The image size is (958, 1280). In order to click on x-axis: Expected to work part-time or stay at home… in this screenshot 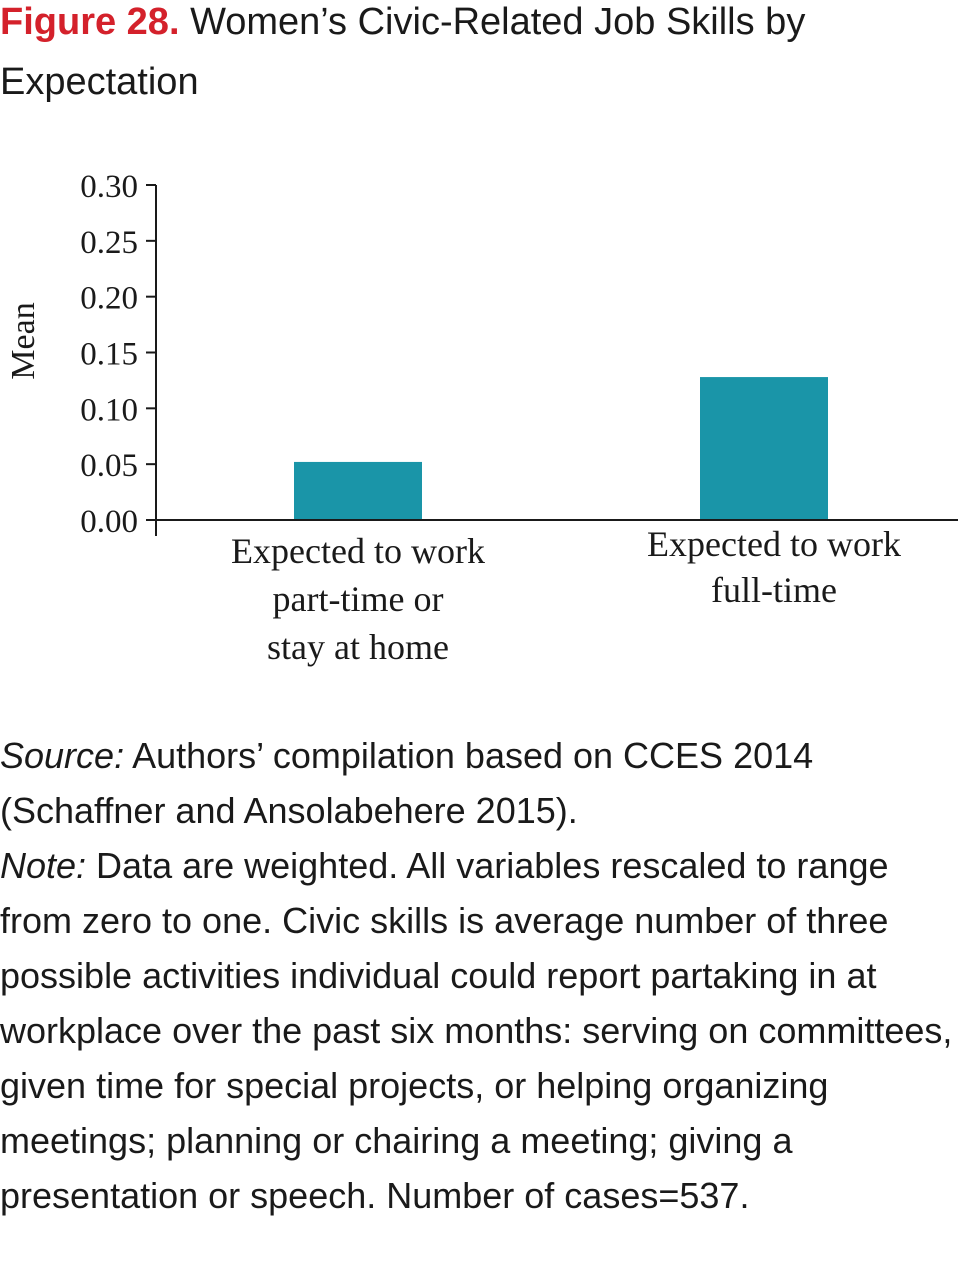, I will do `click(557, 593)`.